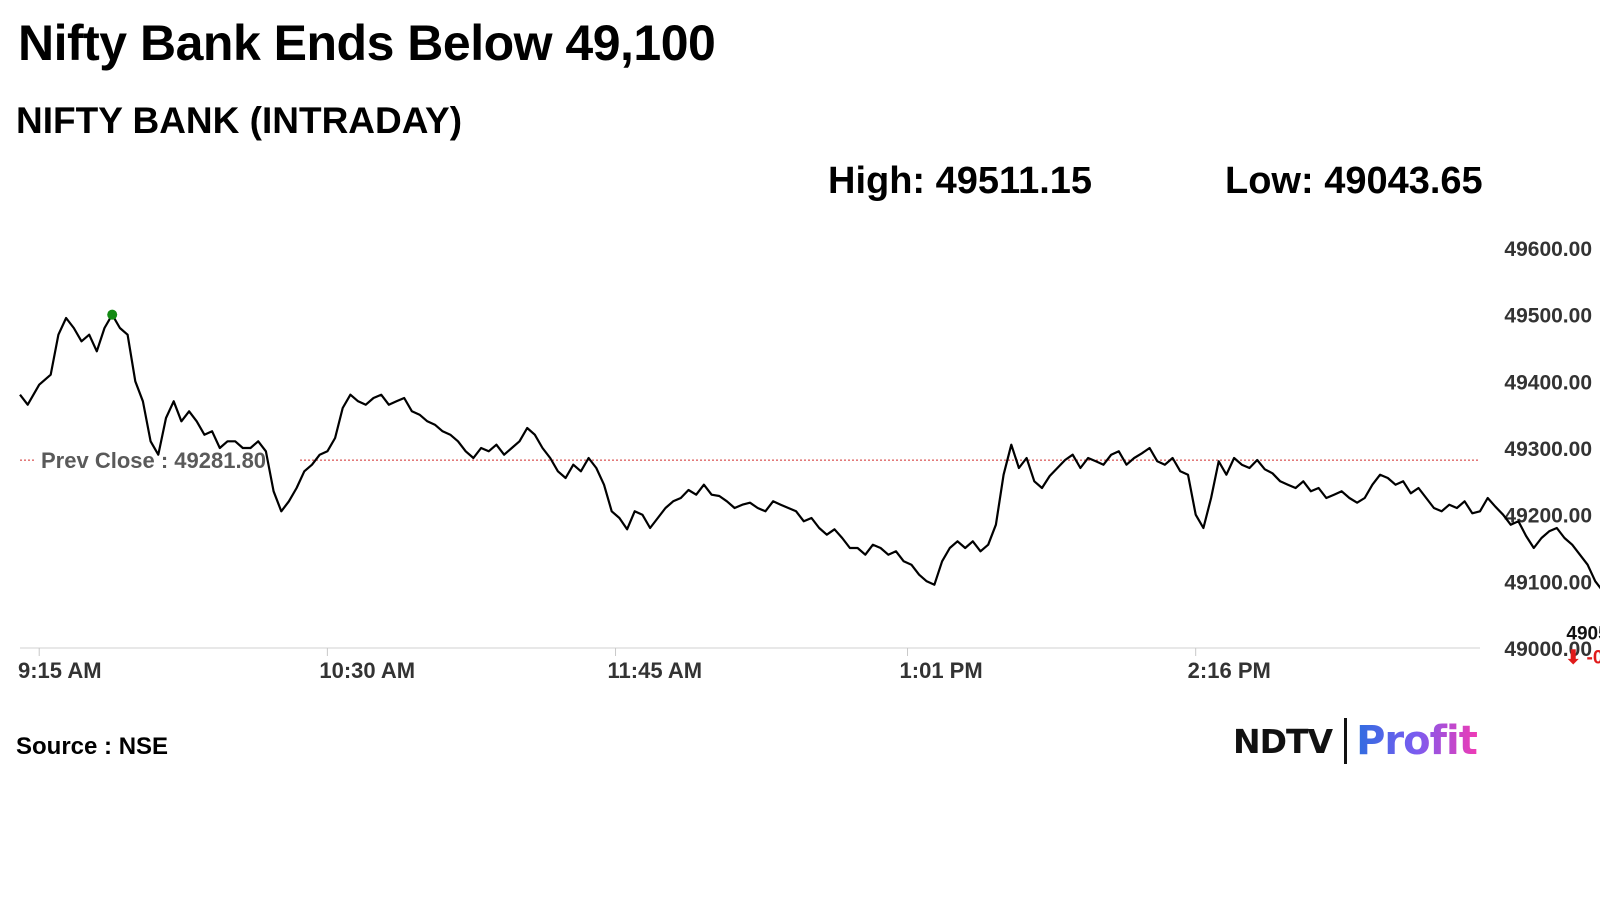 The height and width of the screenshot is (900, 1600). I want to click on y-tick-label: 49200.00, so click(1548, 516).